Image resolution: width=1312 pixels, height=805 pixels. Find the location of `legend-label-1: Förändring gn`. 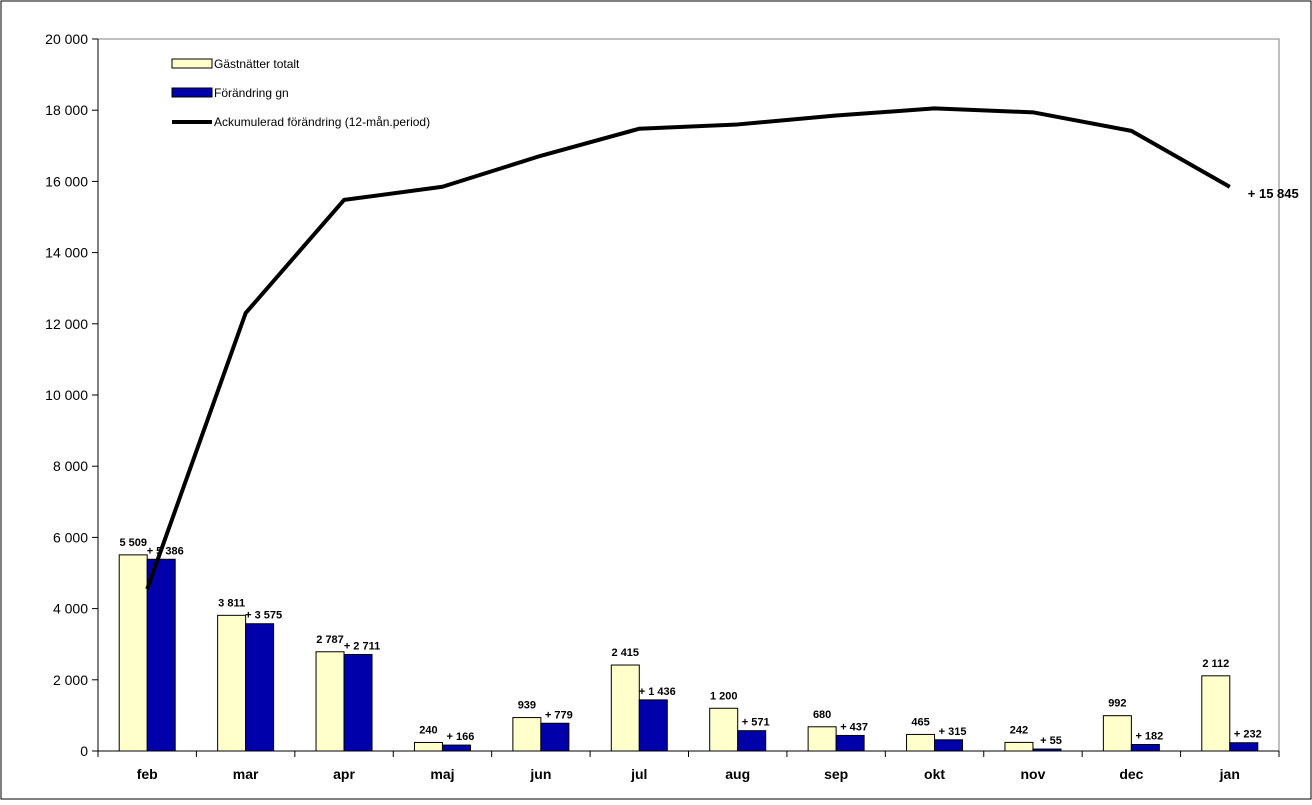

legend-label-1: Förändring gn is located at coordinates (251, 93).